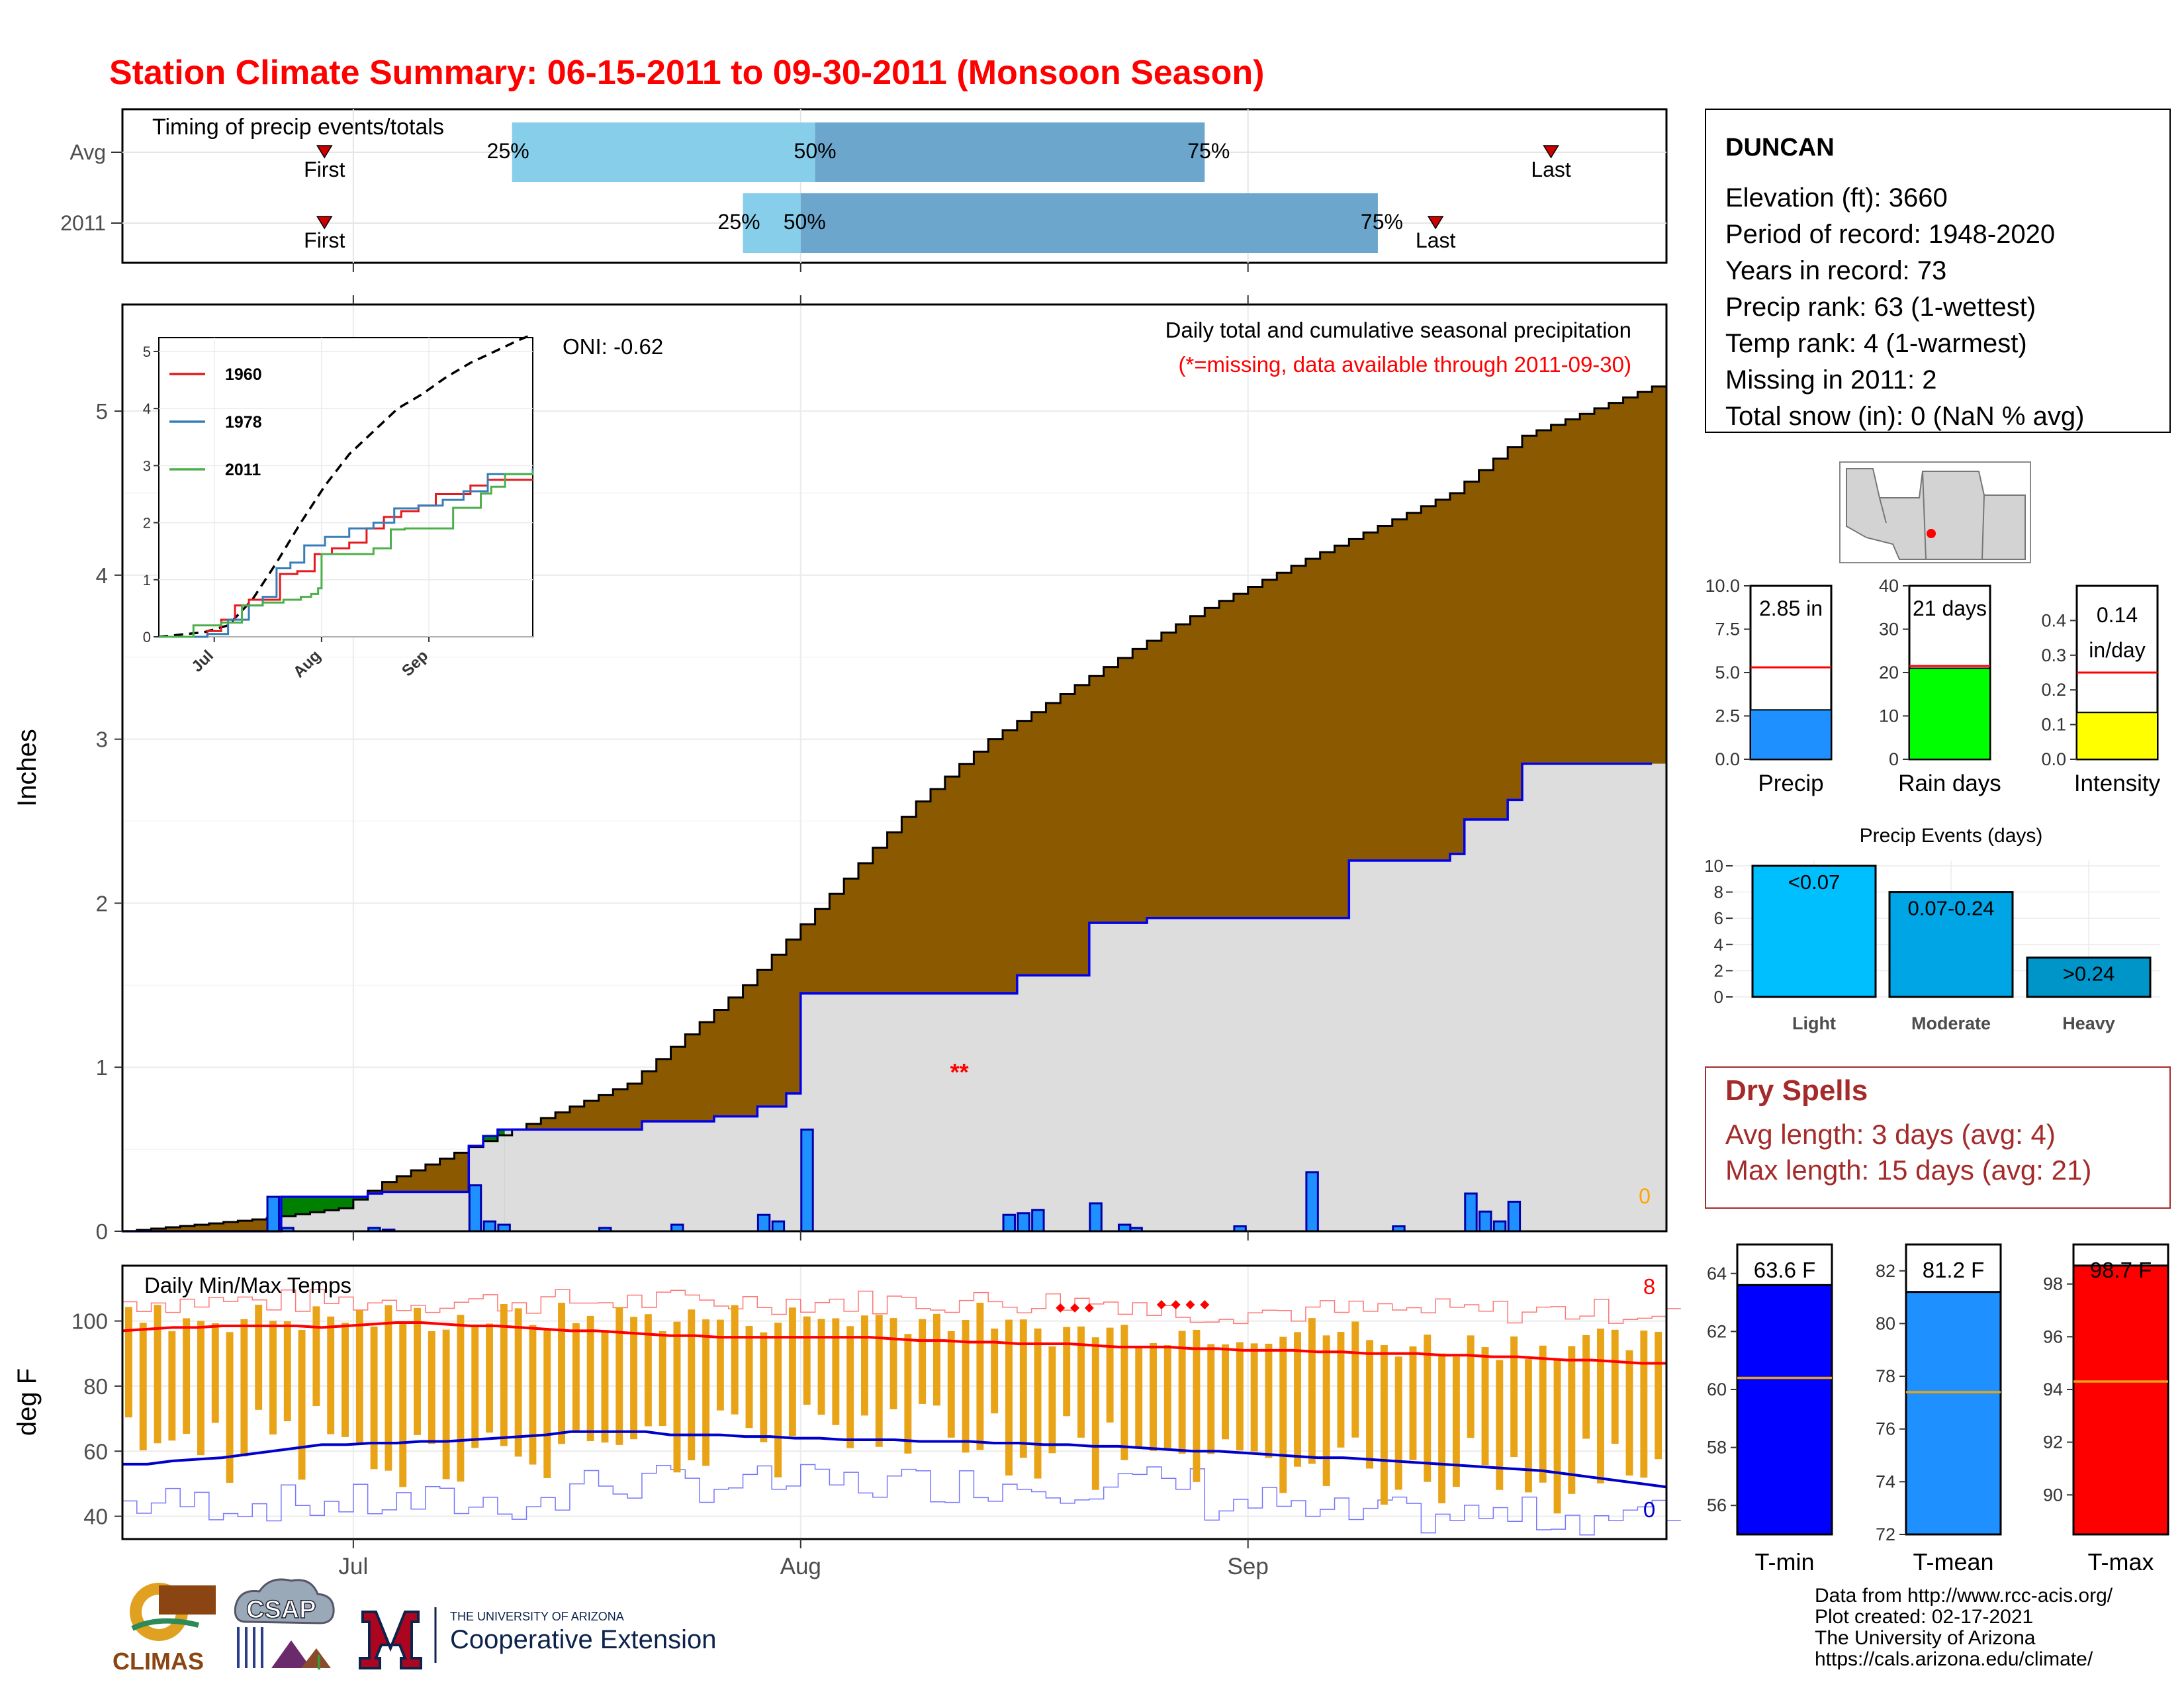 This screenshot has height=1688, width=2184. I want to click on inset-y-tick: 0, so click(147, 637).